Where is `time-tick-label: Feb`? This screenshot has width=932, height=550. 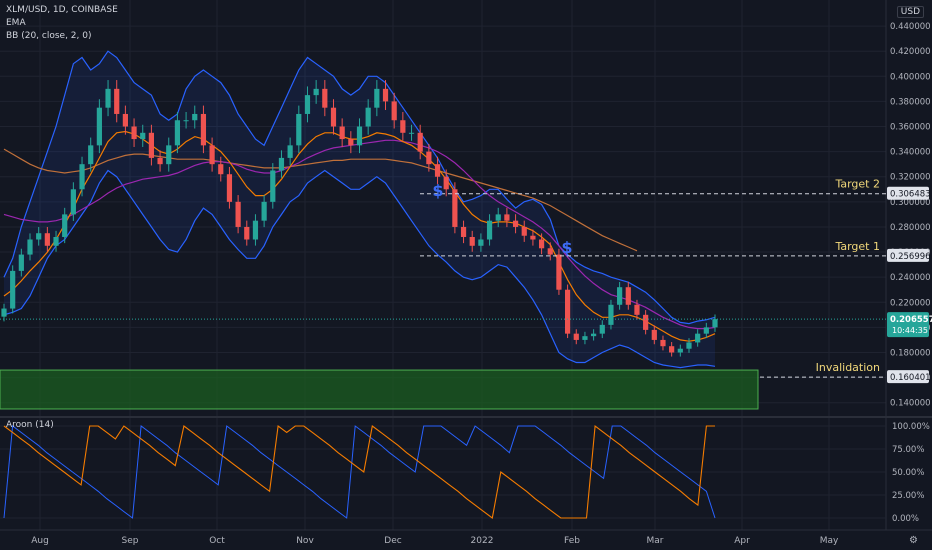
time-tick-label: Feb is located at coordinates (572, 541).